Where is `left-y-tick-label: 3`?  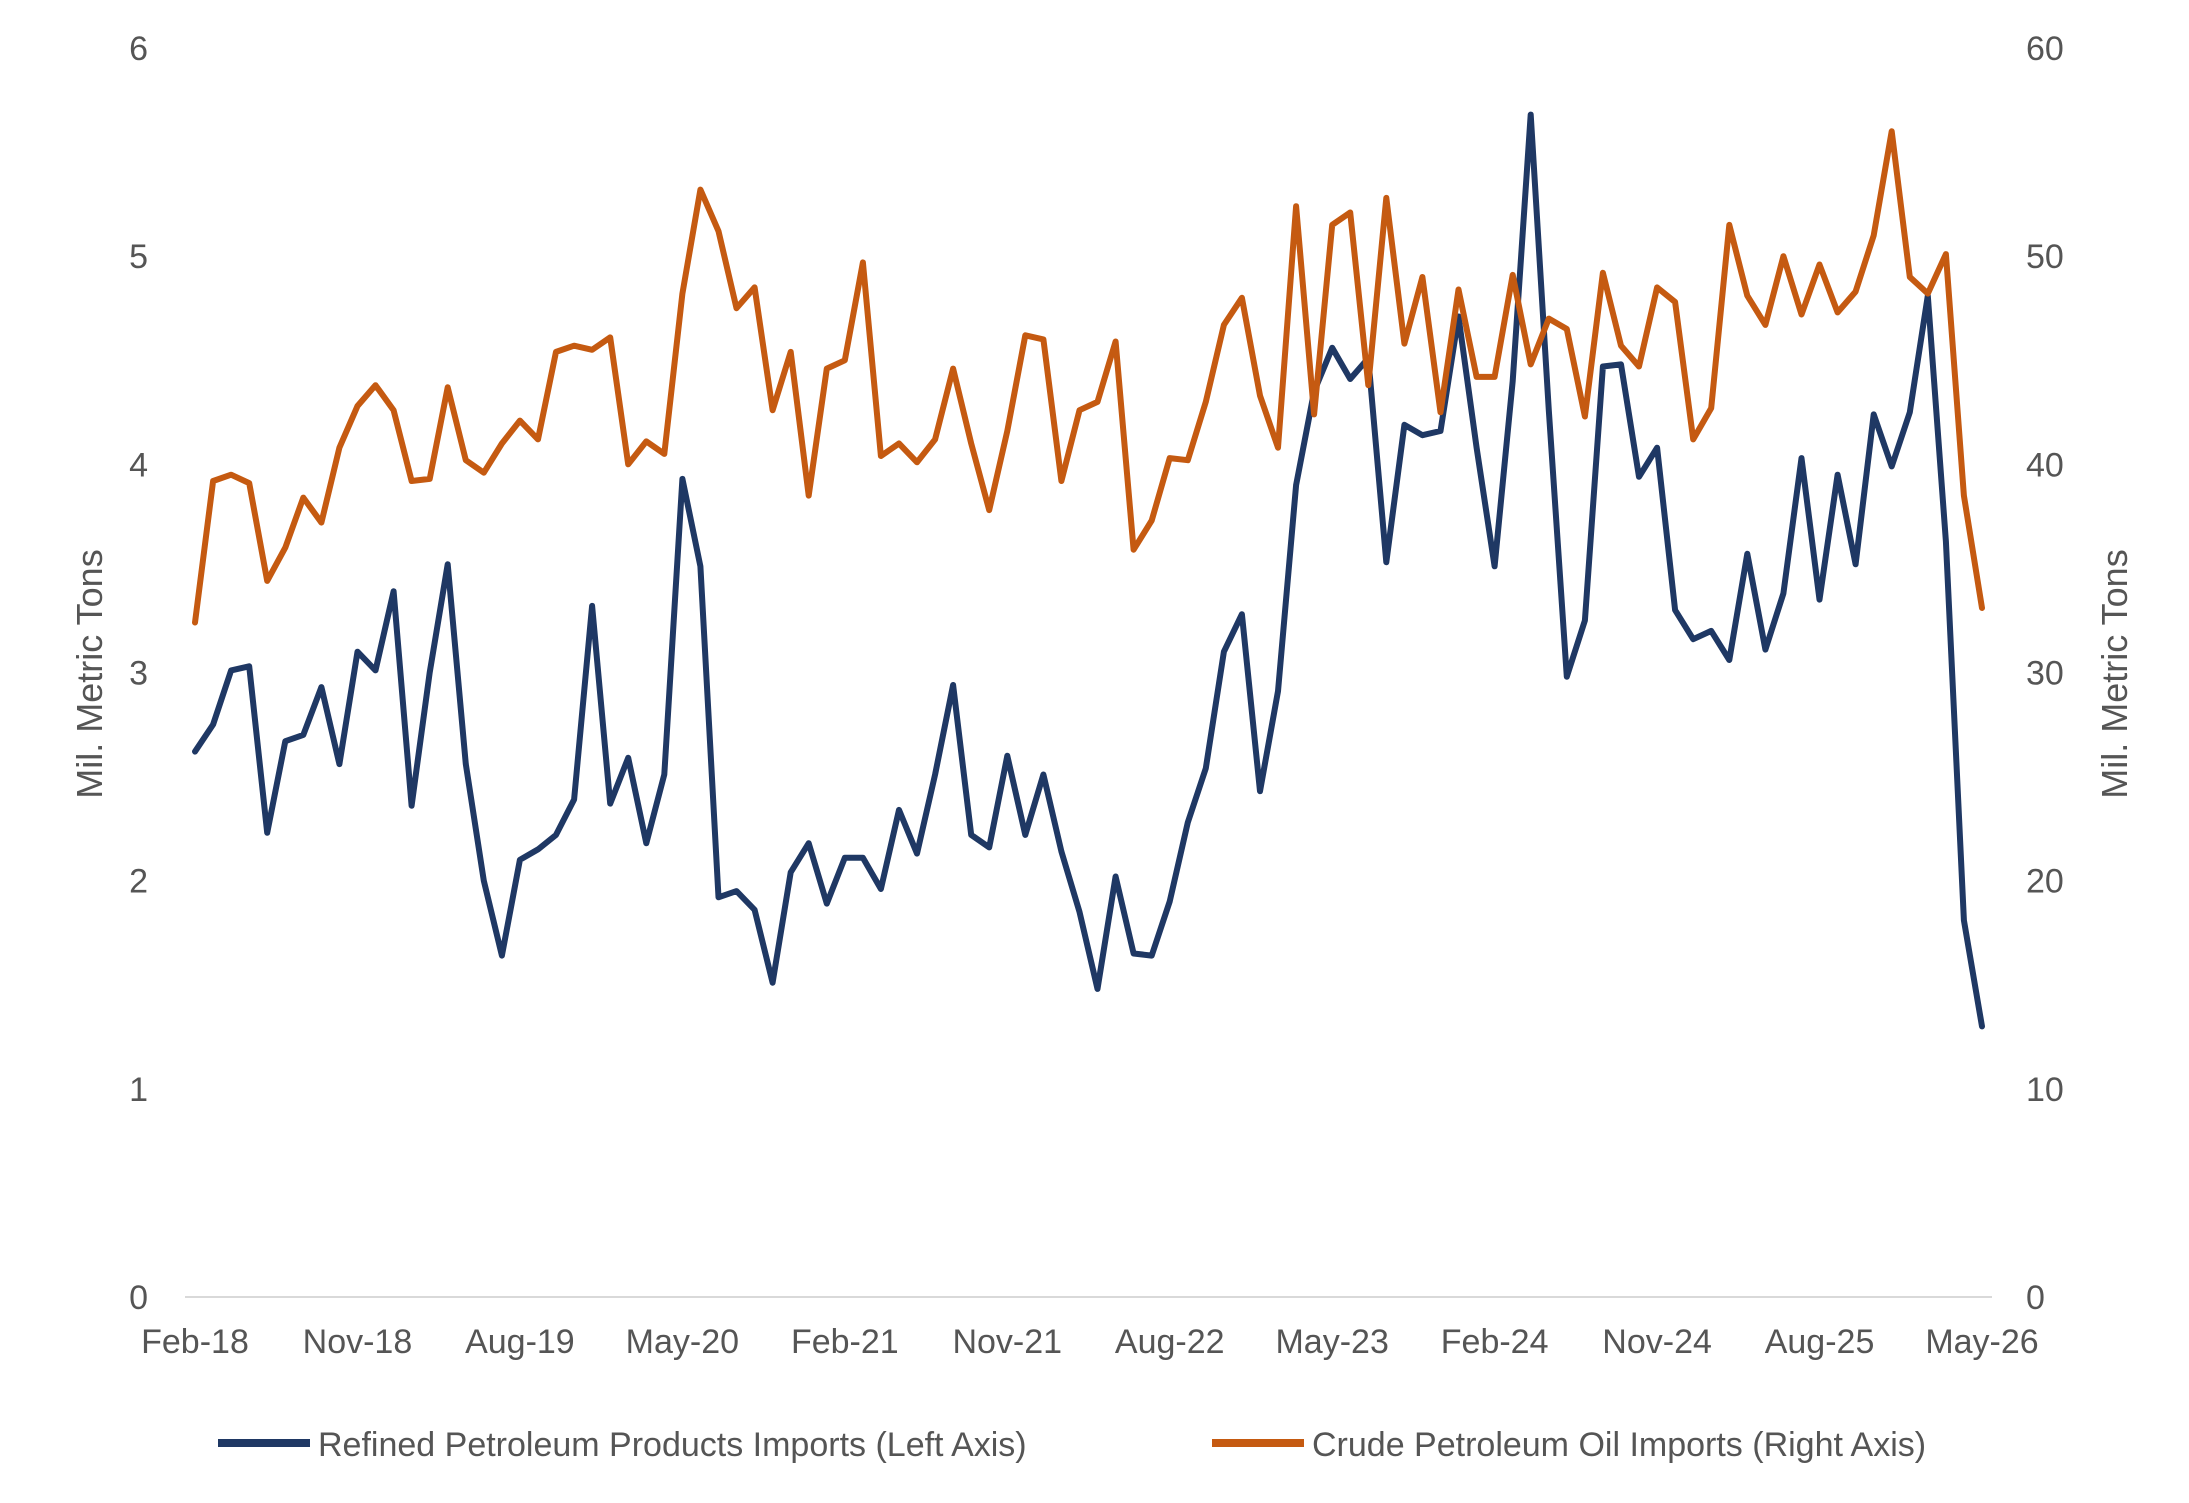 left-y-tick-label: 3 is located at coordinates (138, 674).